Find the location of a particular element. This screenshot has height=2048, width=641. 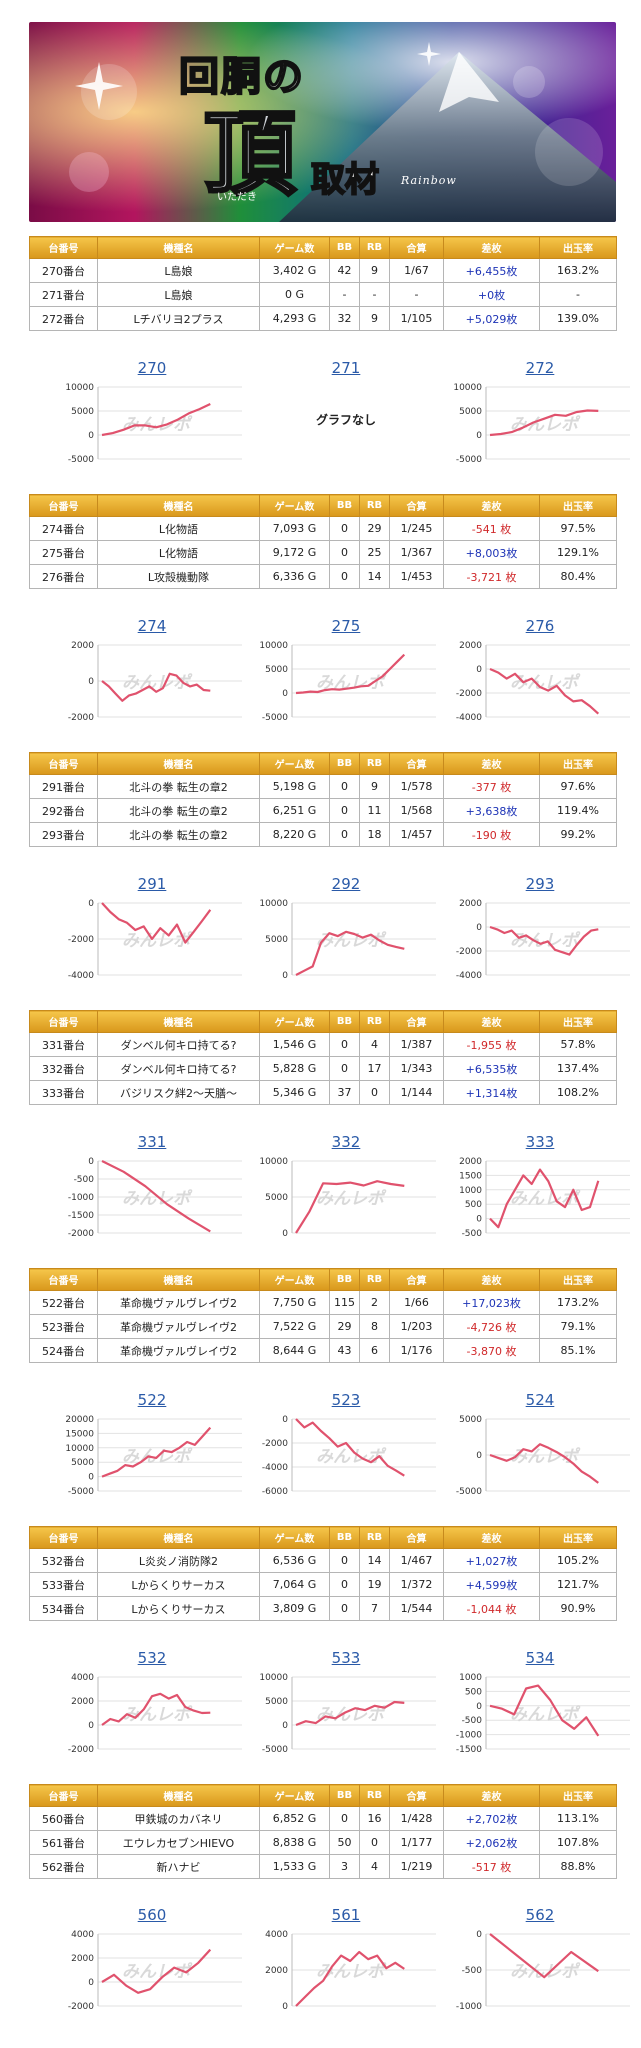

chart-title-link: 331 is located at coordinates (152, 1142).